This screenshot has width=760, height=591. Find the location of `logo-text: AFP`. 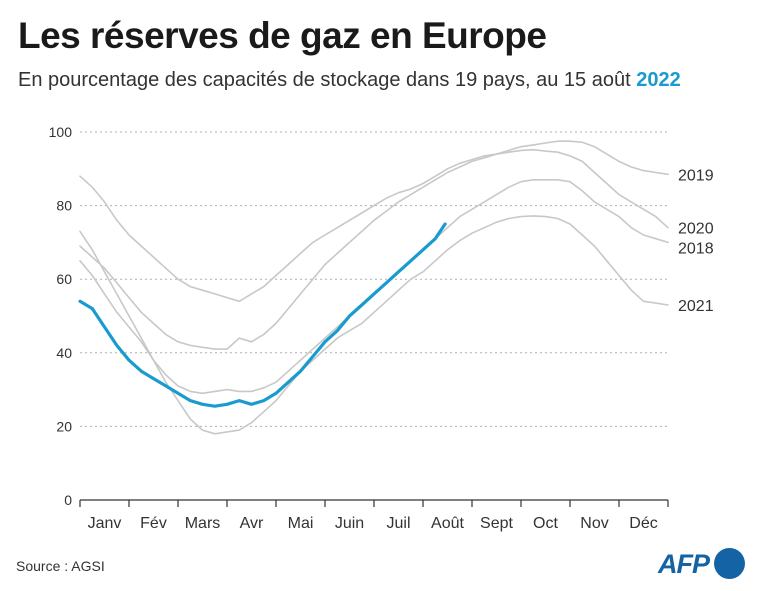

logo-text: AFP is located at coordinates (684, 564).